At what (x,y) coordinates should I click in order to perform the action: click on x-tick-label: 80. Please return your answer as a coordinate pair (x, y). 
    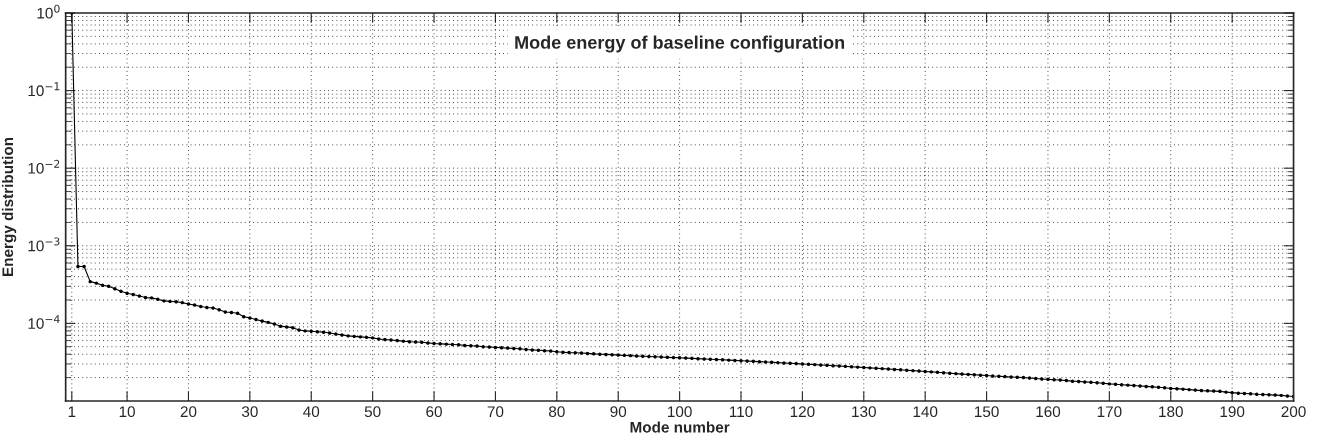
    Looking at the image, I should click on (556, 412).